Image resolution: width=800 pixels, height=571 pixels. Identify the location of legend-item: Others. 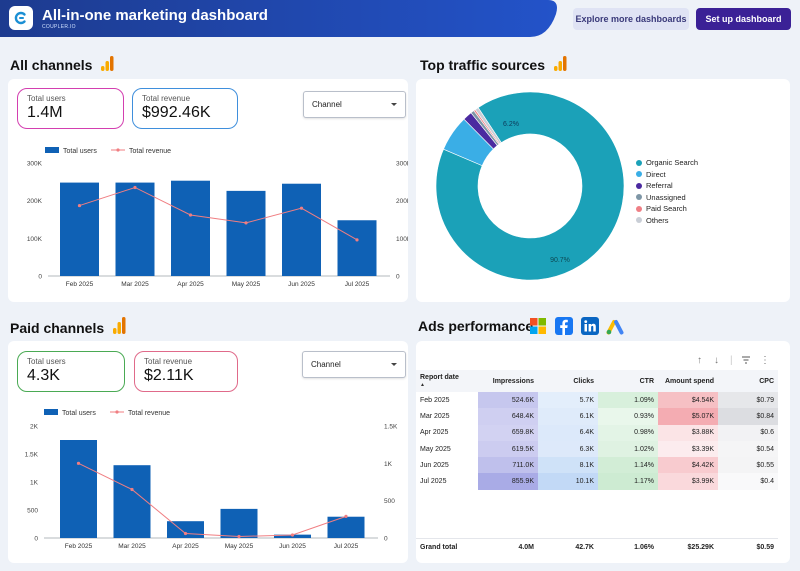
(667, 221).